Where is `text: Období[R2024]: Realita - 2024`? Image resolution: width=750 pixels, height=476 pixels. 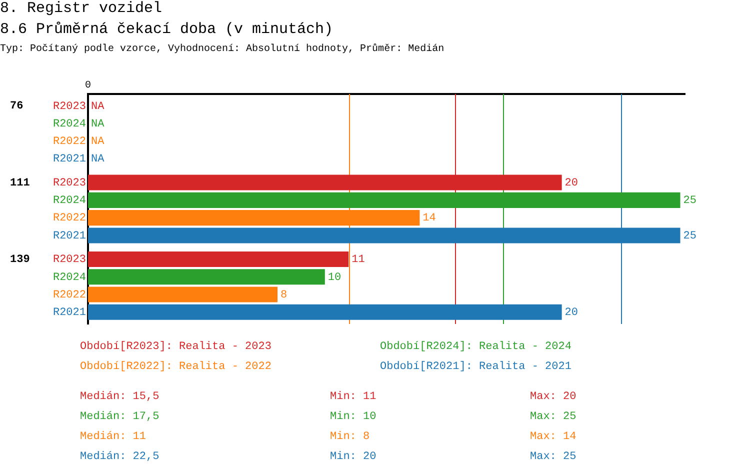 text: Období[R2024]: Realita - 2024 is located at coordinates (476, 347).